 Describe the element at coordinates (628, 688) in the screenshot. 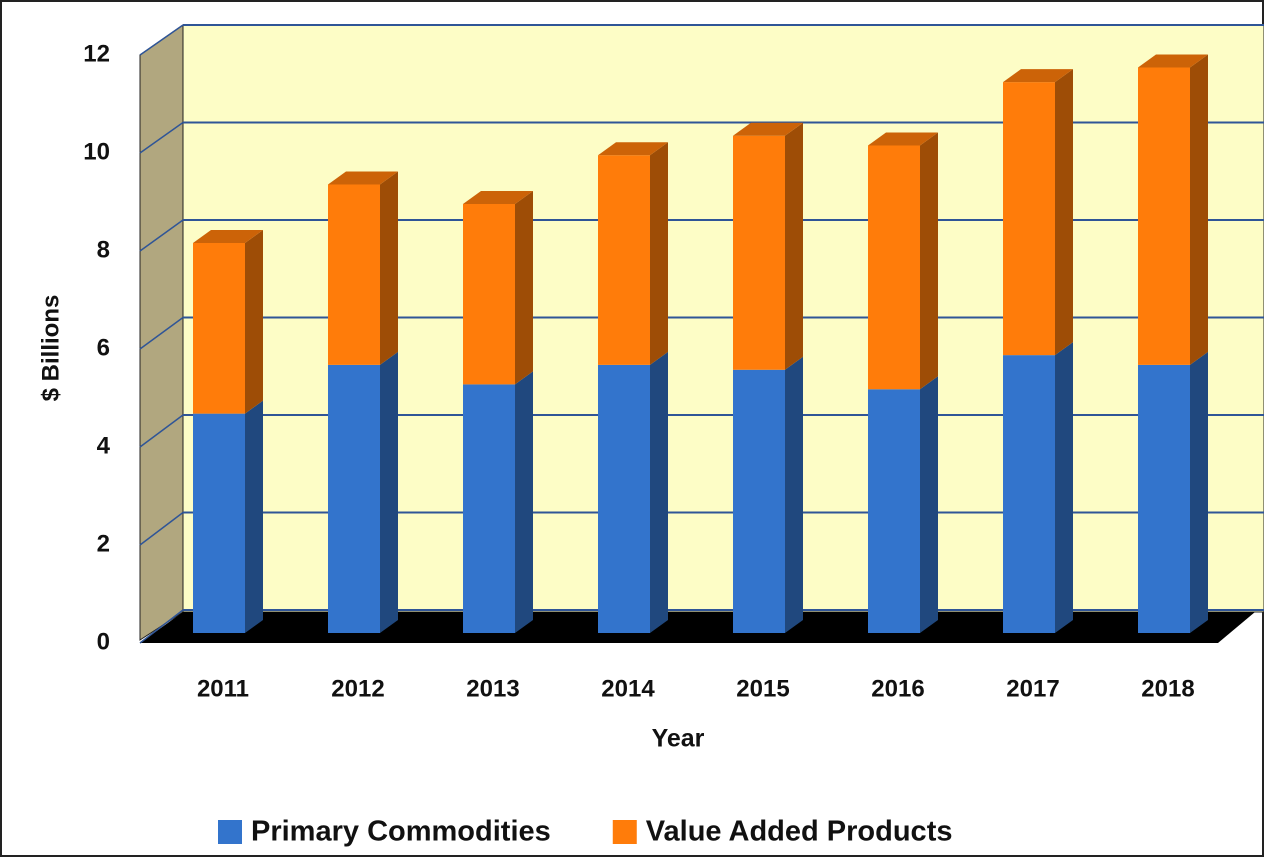

I see `x-tick-label: 2014` at that location.